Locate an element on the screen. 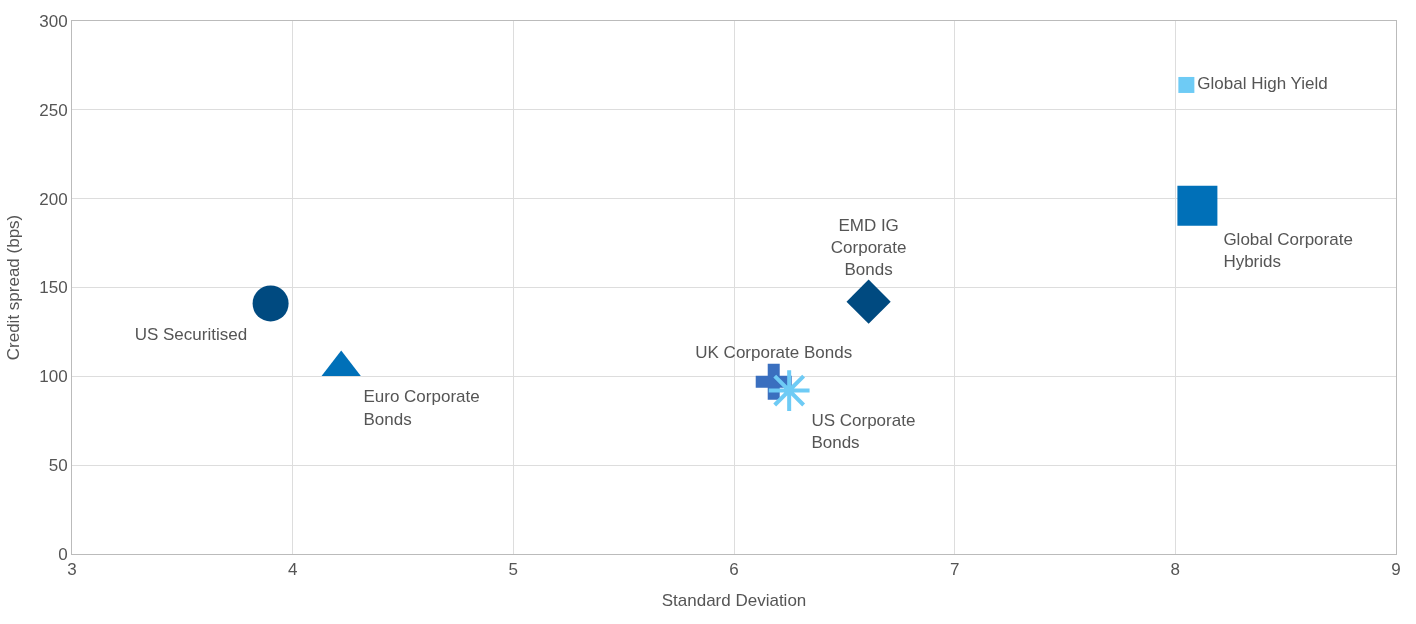  series-label: UK Corporate Bonds is located at coordinates (774, 352).